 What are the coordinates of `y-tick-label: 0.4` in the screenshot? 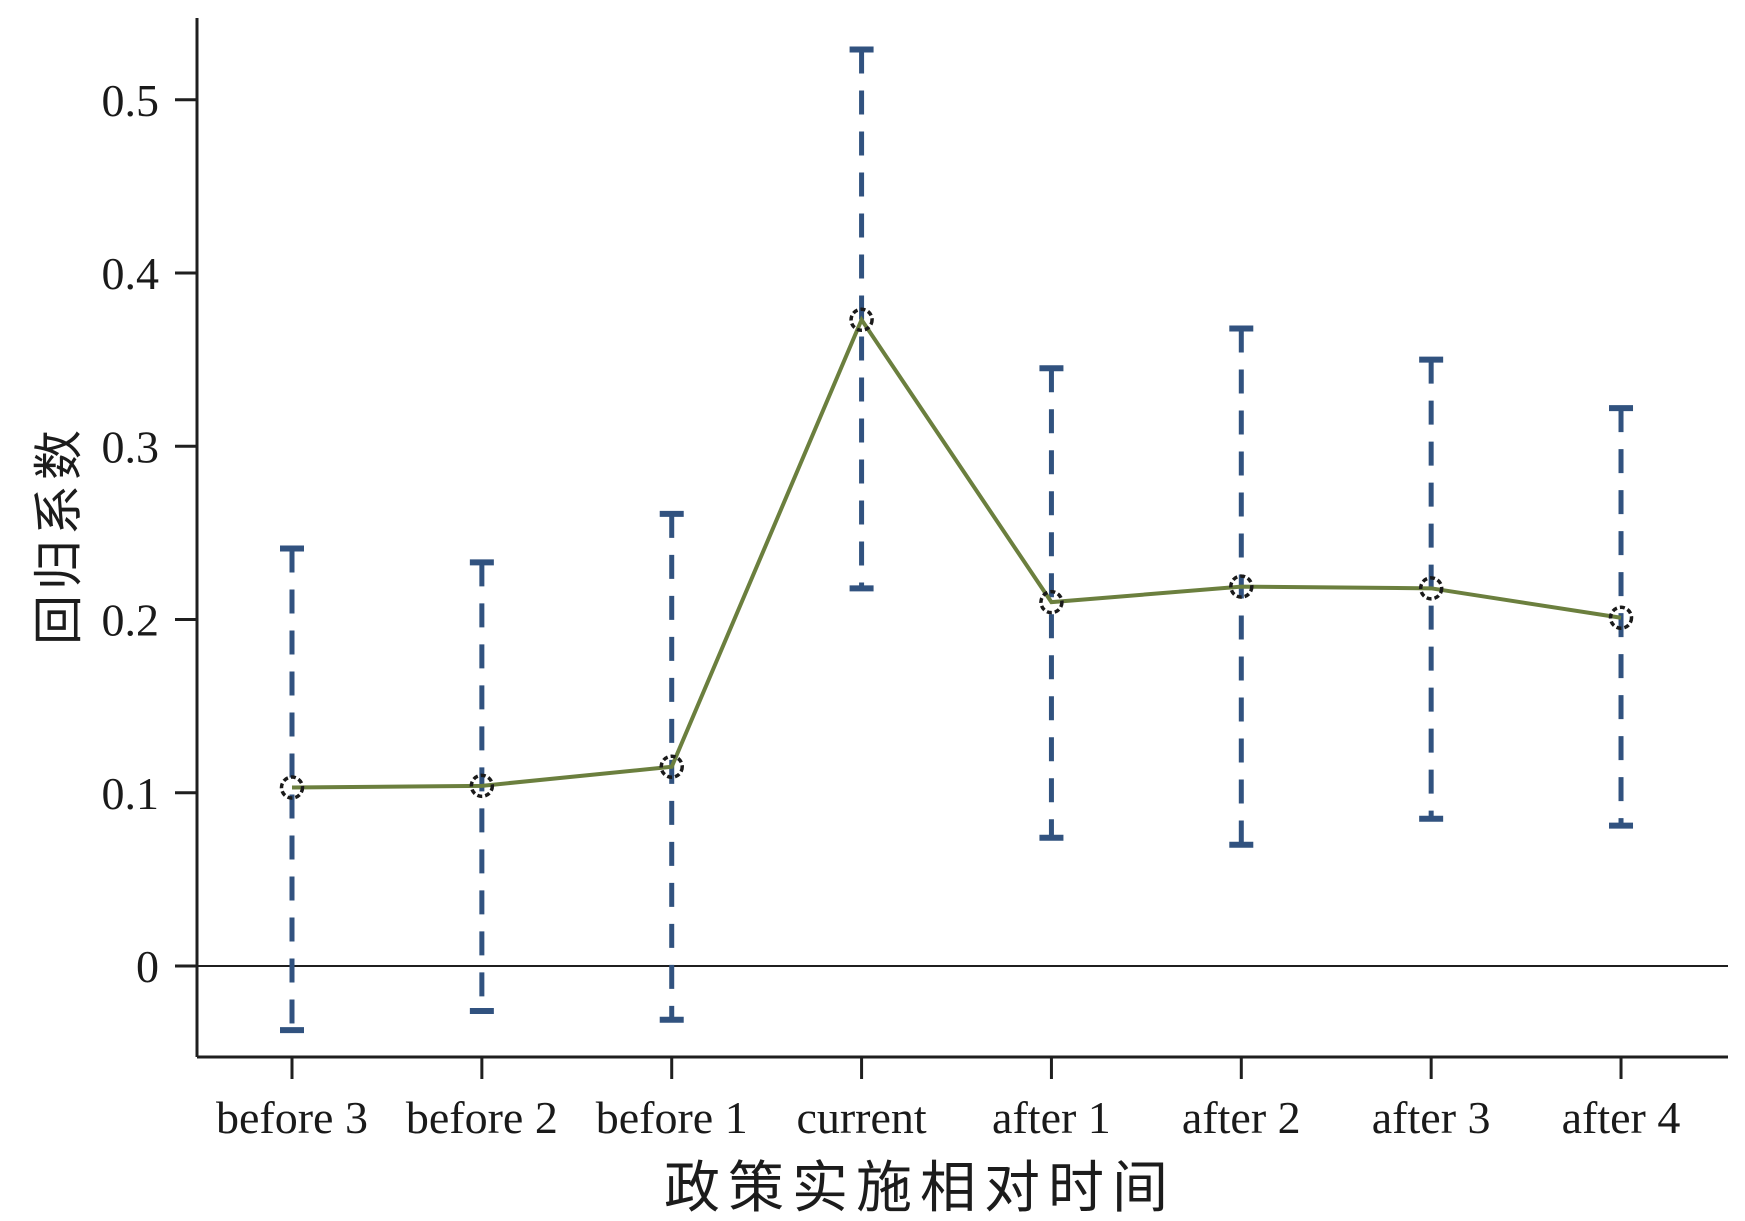 It's located at (131, 273).